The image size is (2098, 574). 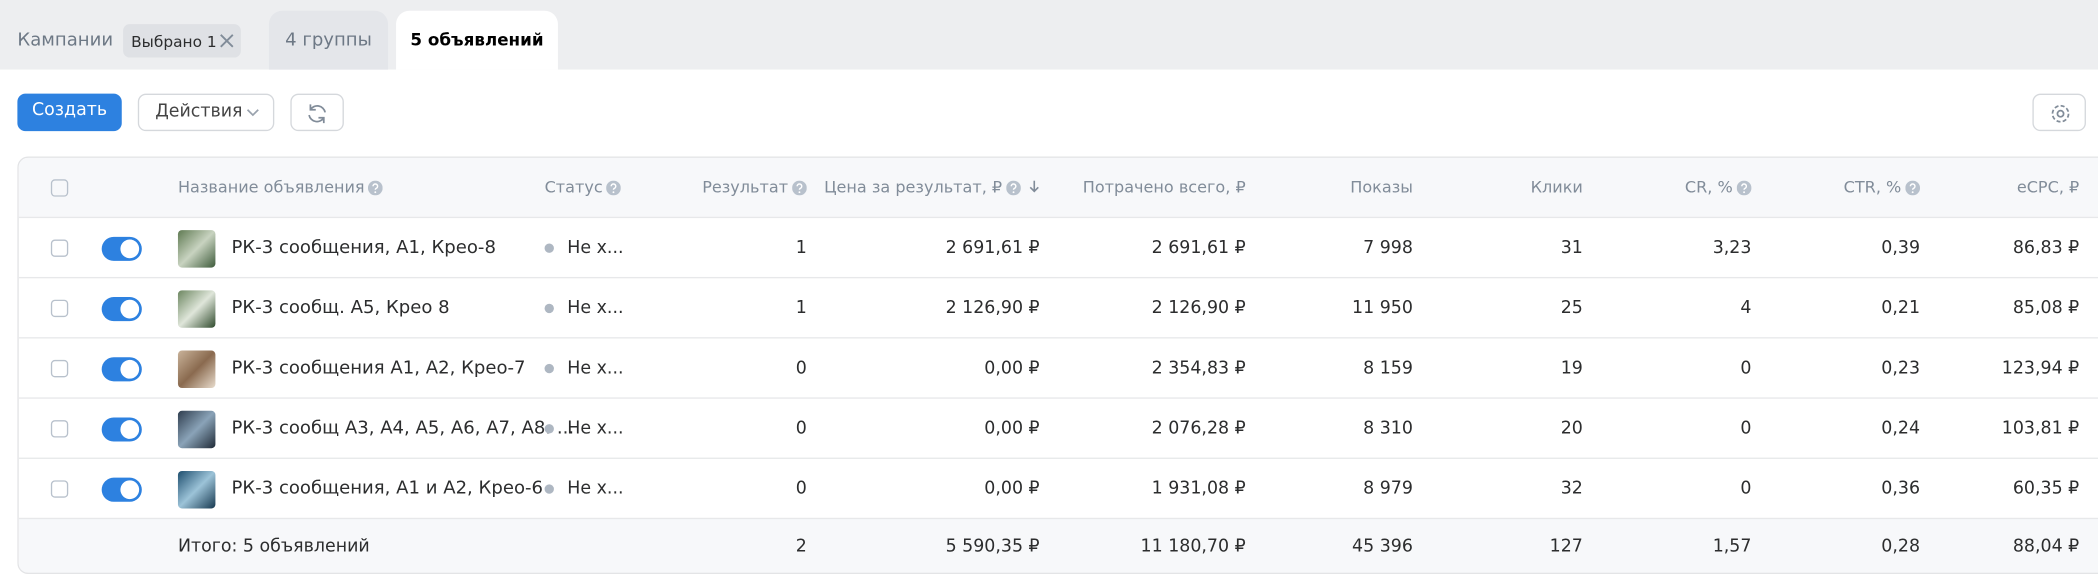 I want to click on ad-name: РК-3 сообщения, А1 и А2, Крео-6, so click(x=387, y=488).